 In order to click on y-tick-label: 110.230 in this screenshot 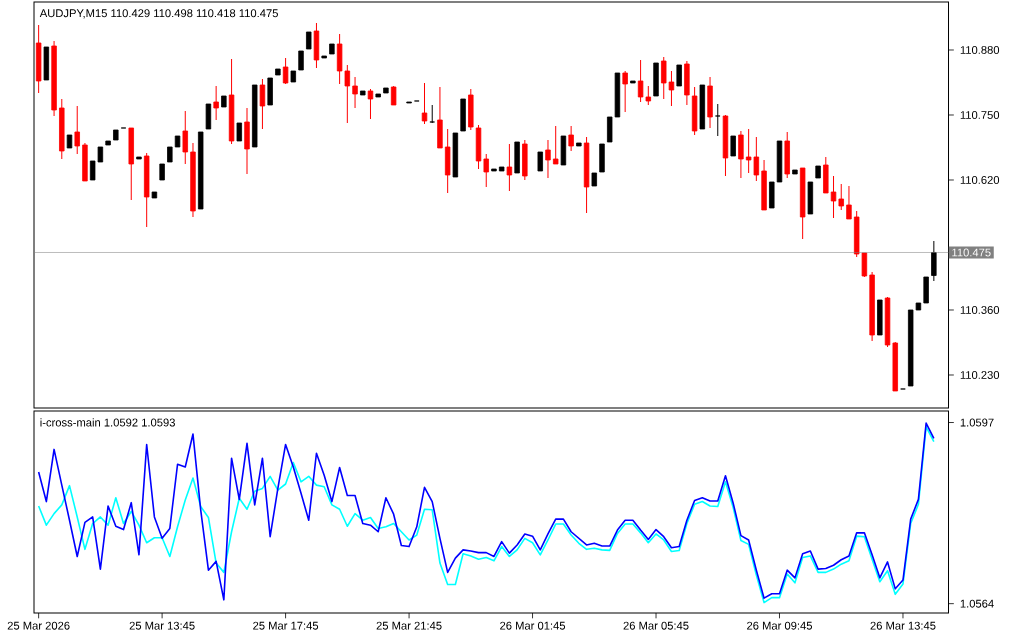, I will do `click(980, 375)`.